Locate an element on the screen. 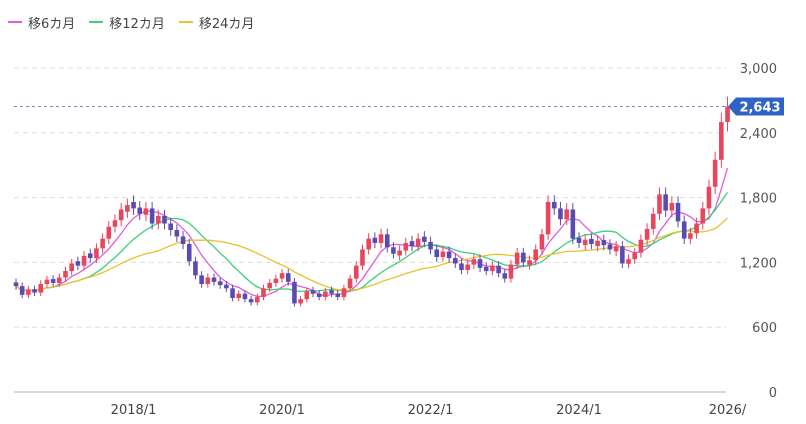  y-tick-label: 0 is located at coordinates (773, 393).